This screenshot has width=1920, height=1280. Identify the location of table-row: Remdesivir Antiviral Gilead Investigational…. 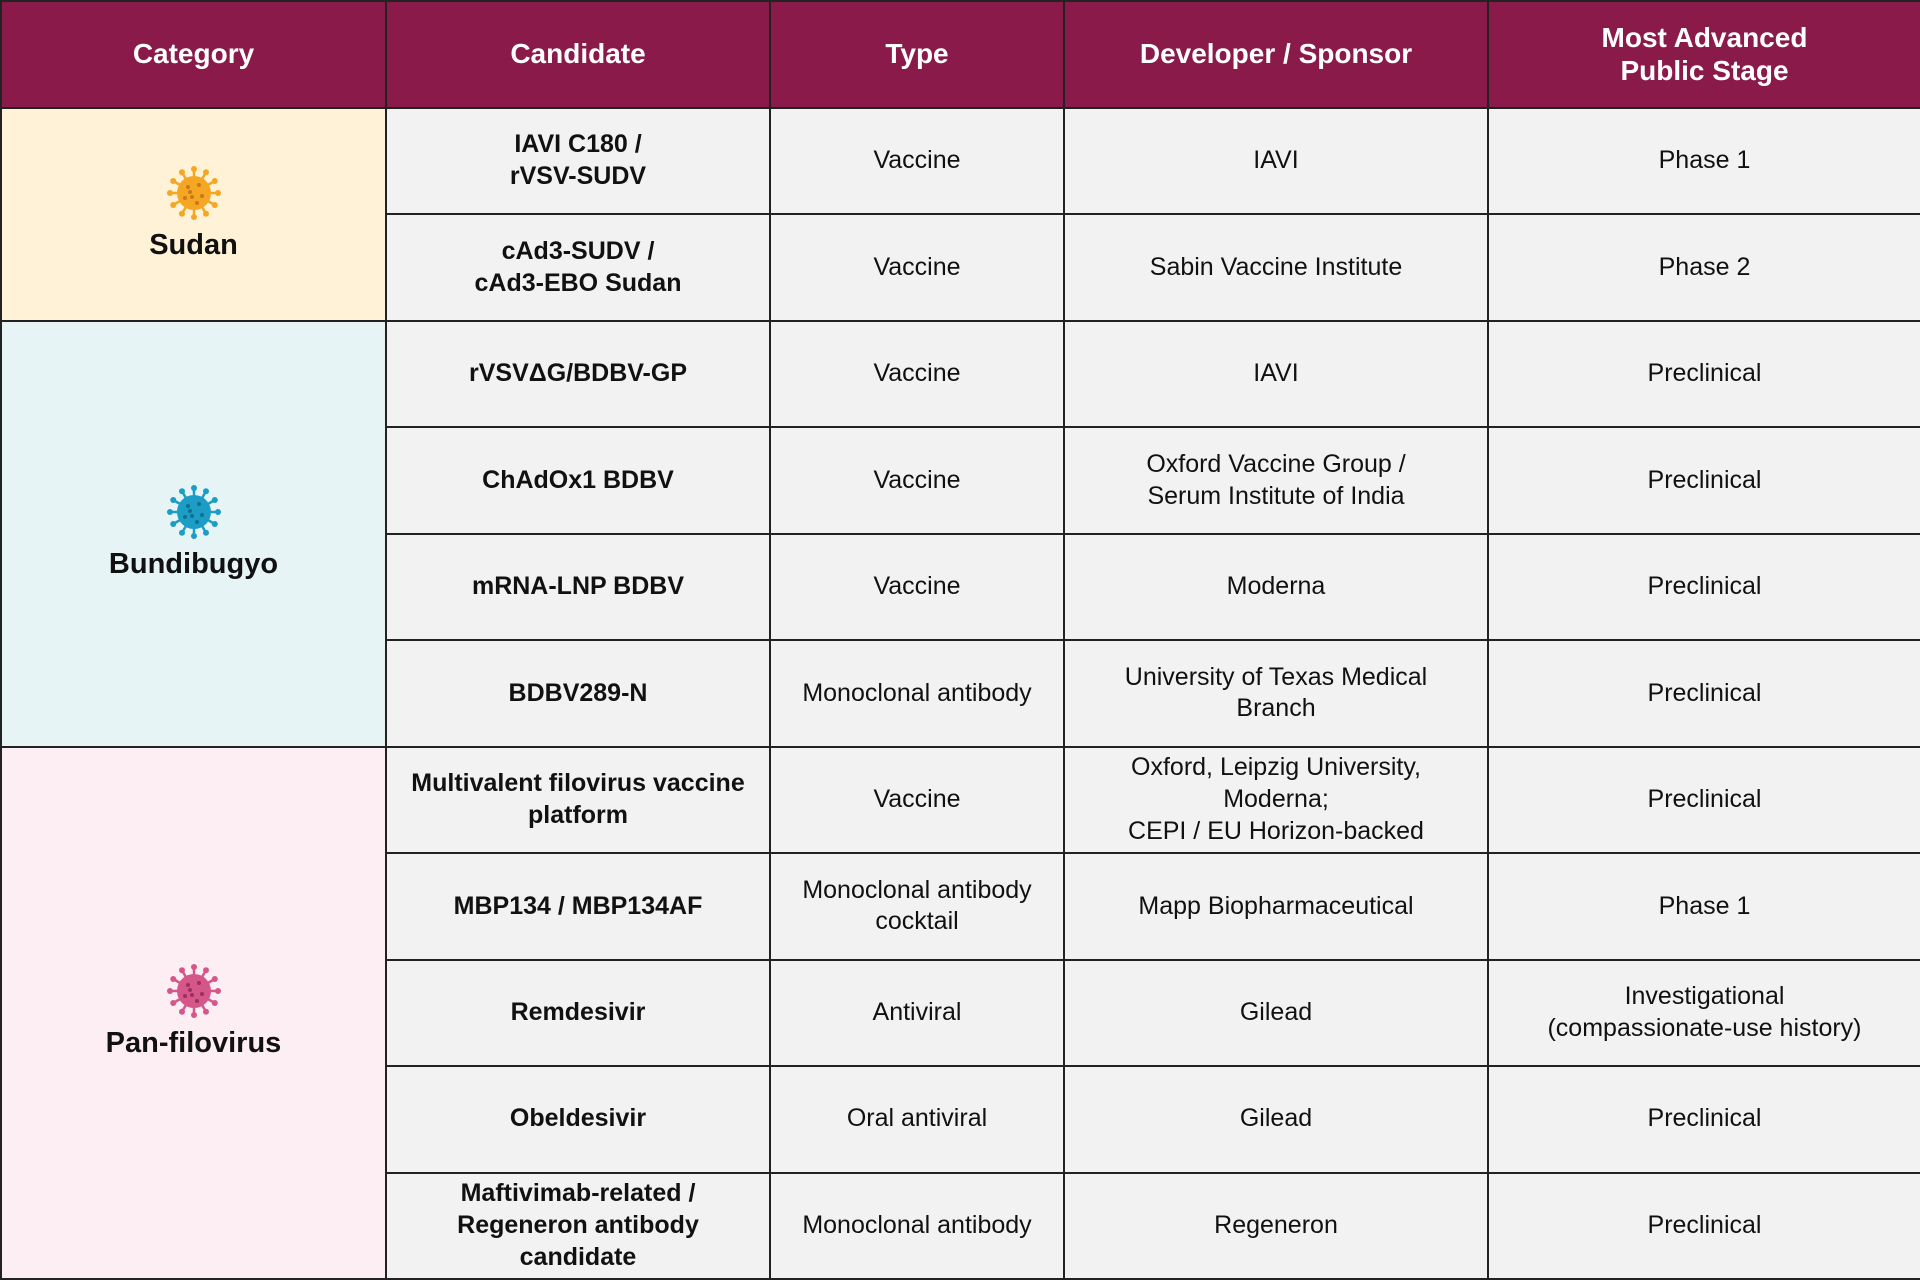
(960, 1013).